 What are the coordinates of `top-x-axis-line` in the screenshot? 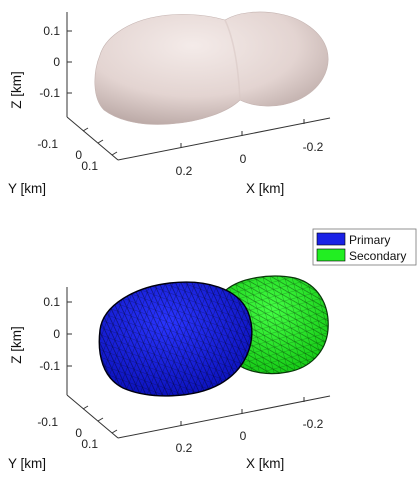 It's located at (224, 139).